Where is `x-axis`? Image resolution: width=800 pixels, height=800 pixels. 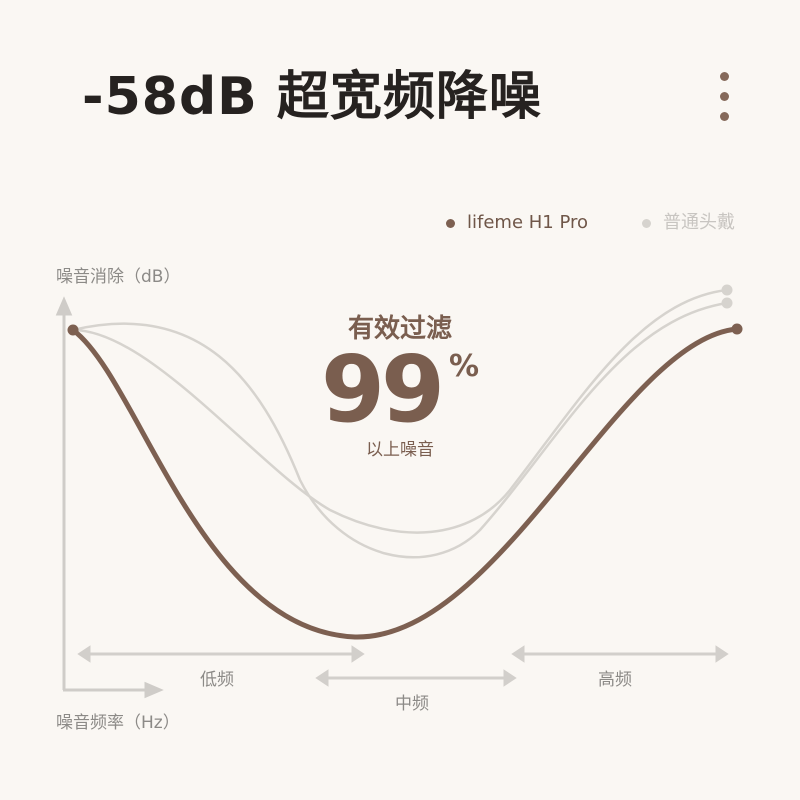 x-axis is located at coordinates (113, 690).